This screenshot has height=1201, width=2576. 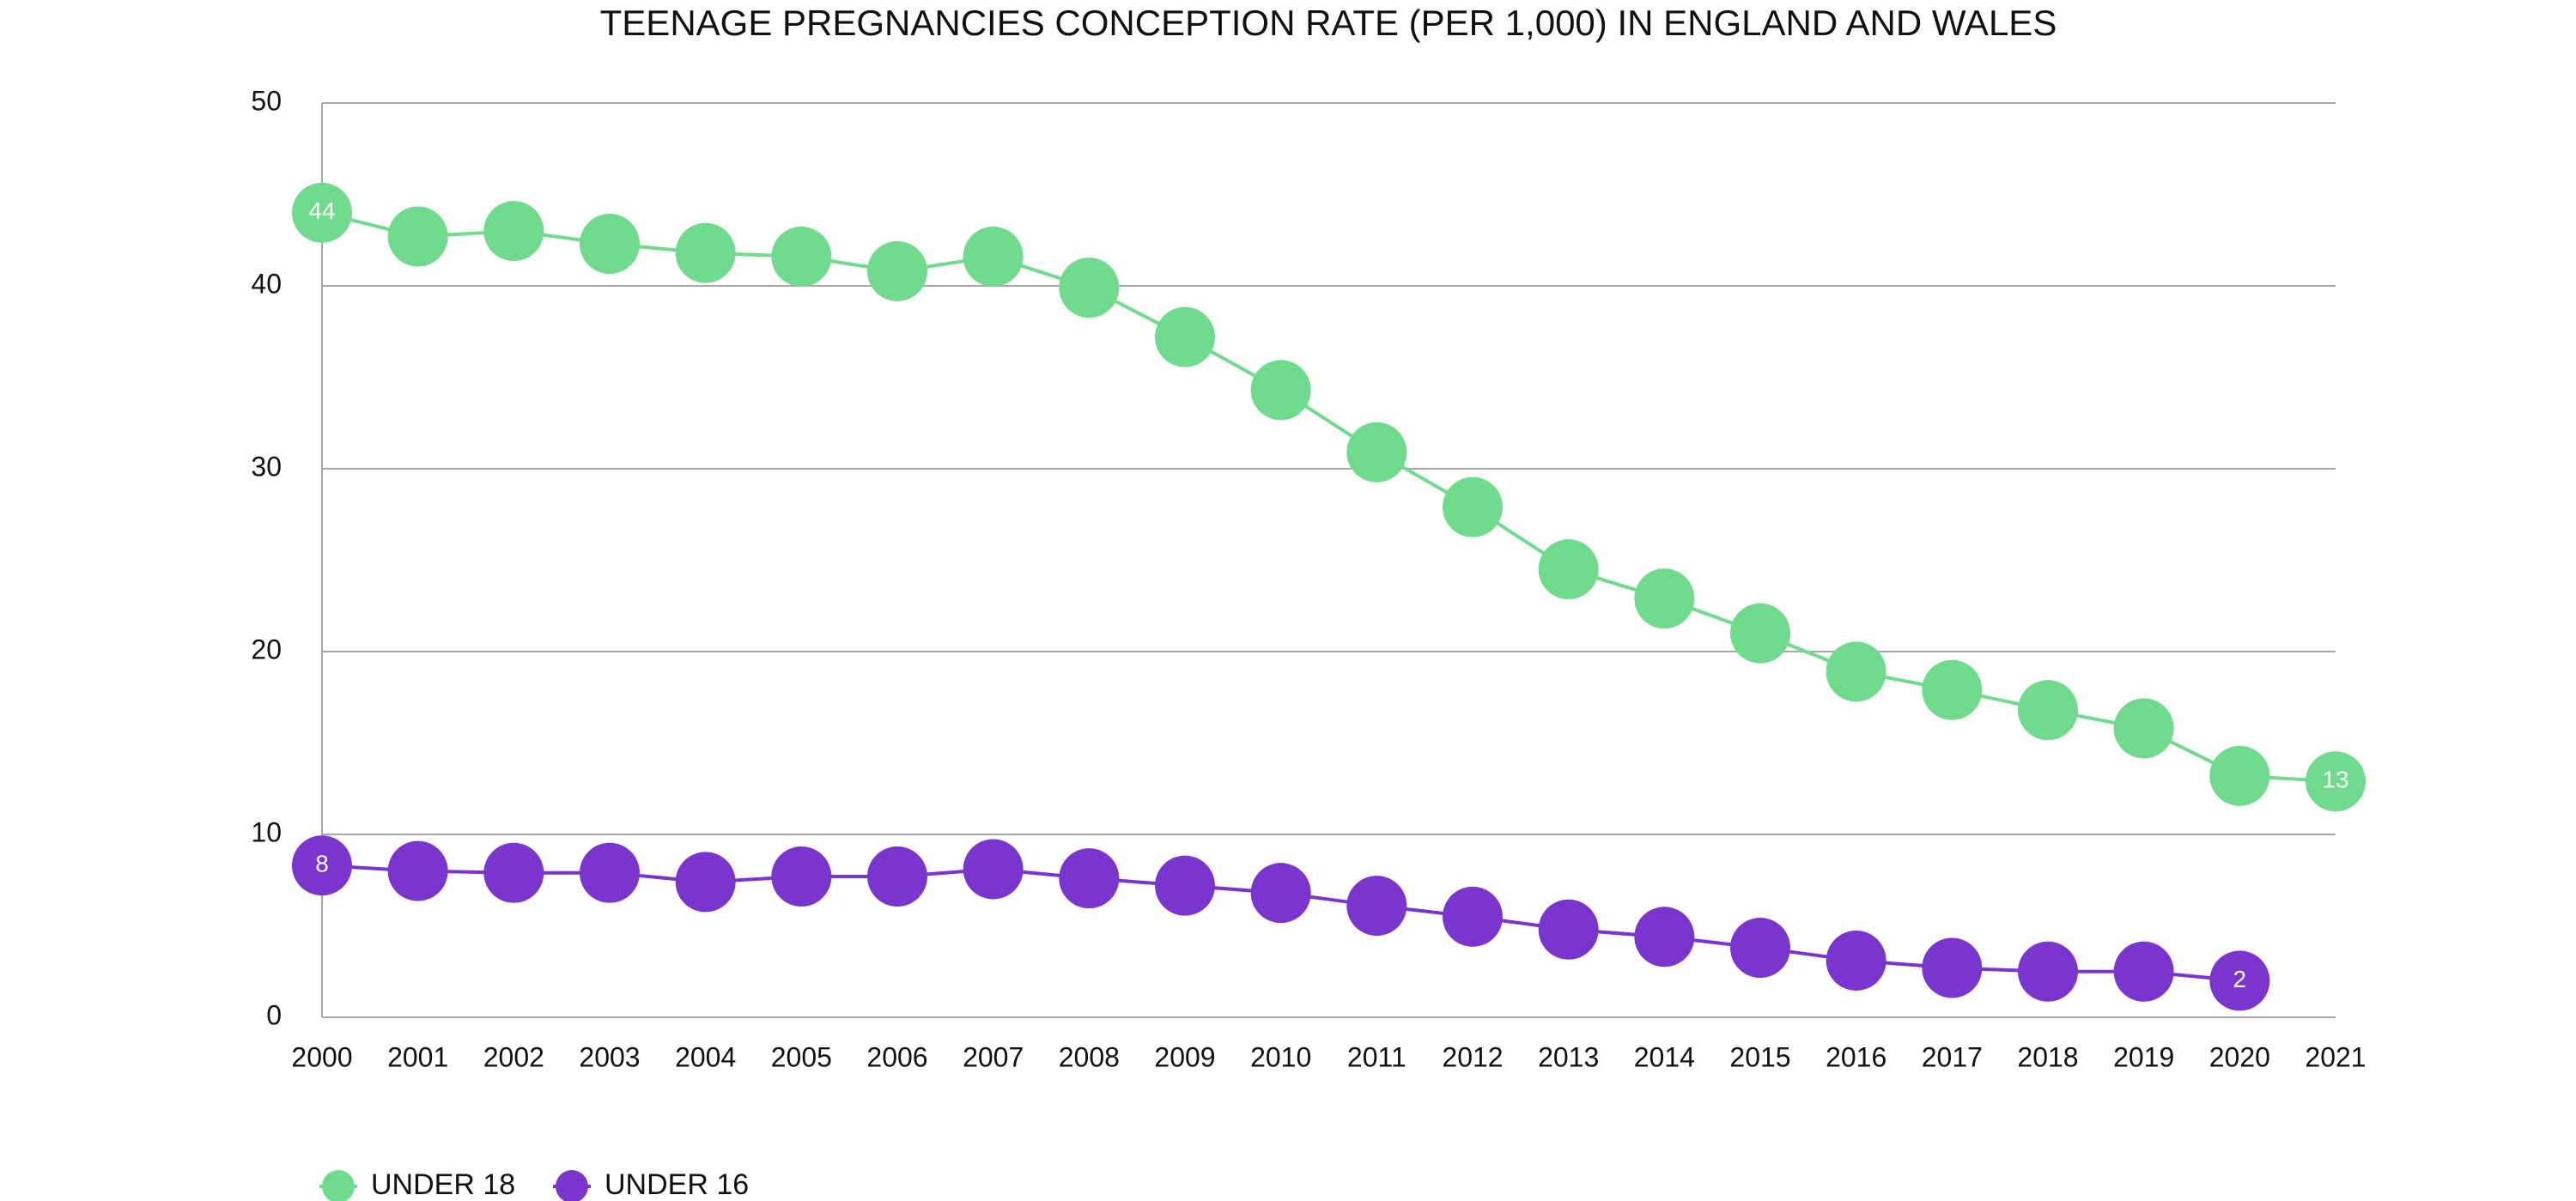 What do you see at coordinates (1664, 1057) in the screenshot?
I see `x-tick-label: 2014` at bounding box center [1664, 1057].